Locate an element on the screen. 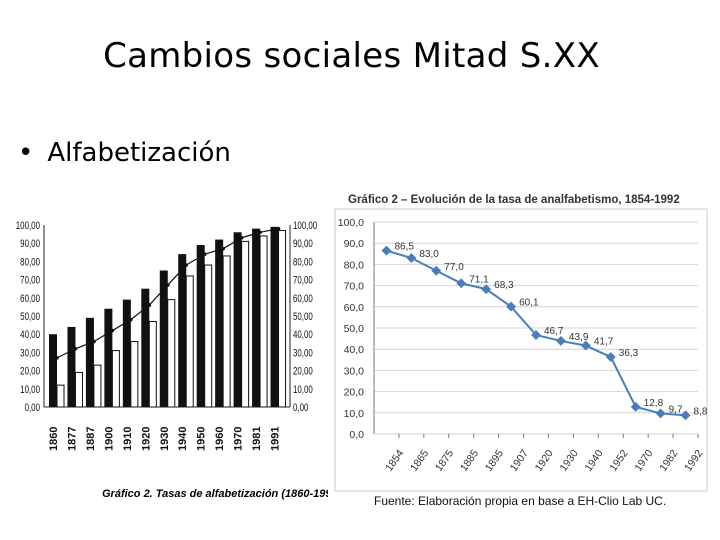 This screenshot has height=540, width=720. x-tick-label: 1950 is located at coordinates (202, 439).